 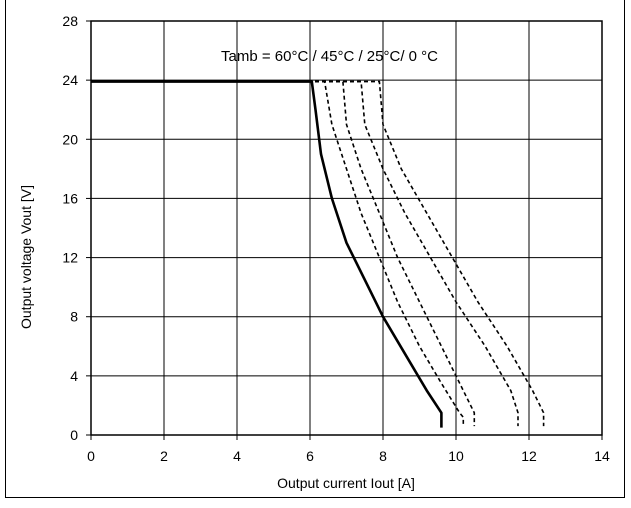 What do you see at coordinates (70, 21) in the screenshot?
I see `y-tick-label: 28` at bounding box center [70, 21].